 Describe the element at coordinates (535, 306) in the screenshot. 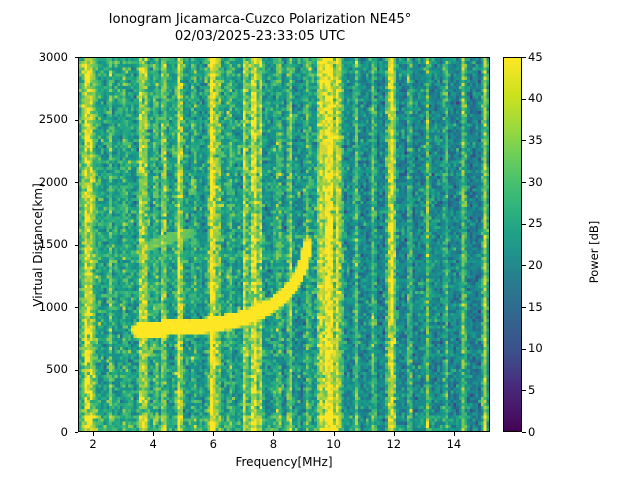

I see `colorbar-tick-label: 15` at that location.